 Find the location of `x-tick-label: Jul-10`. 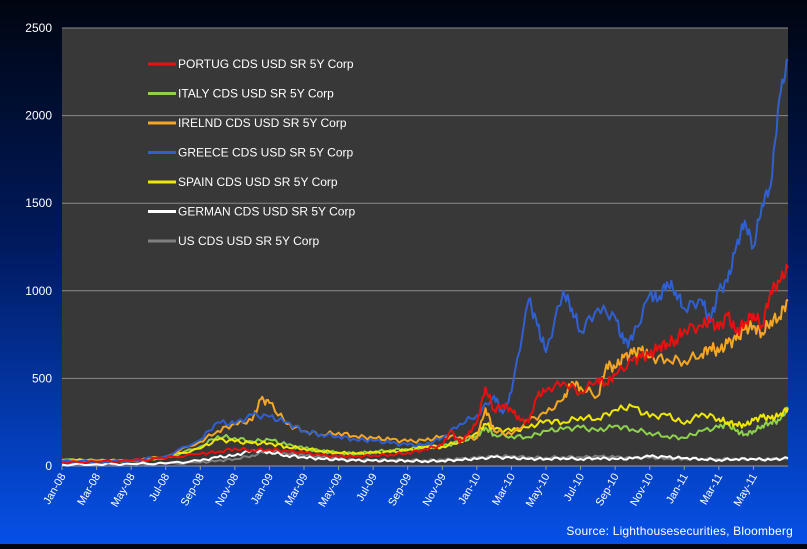

x-tick-label: Jul-10 is located at coordinates (574, 488).